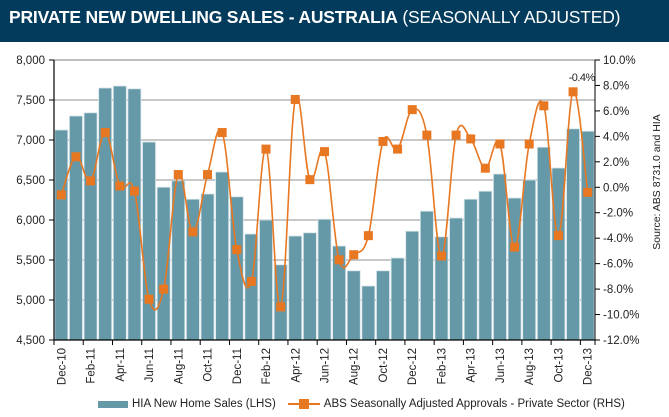 This screenshot has height=417, width=669. I want to click on y2-tick-label: -2.0%, so click(618, 214).